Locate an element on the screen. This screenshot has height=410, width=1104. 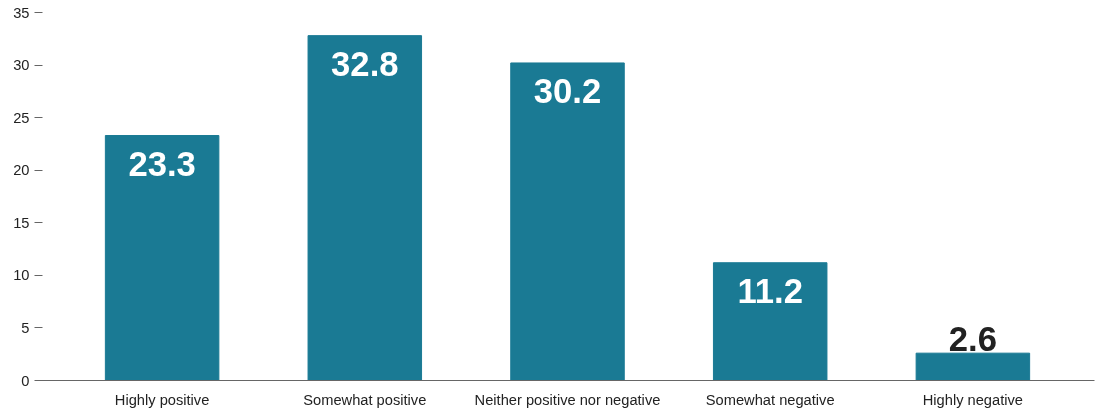
y-tick-label: 15 is located at coordinates (21, 222).